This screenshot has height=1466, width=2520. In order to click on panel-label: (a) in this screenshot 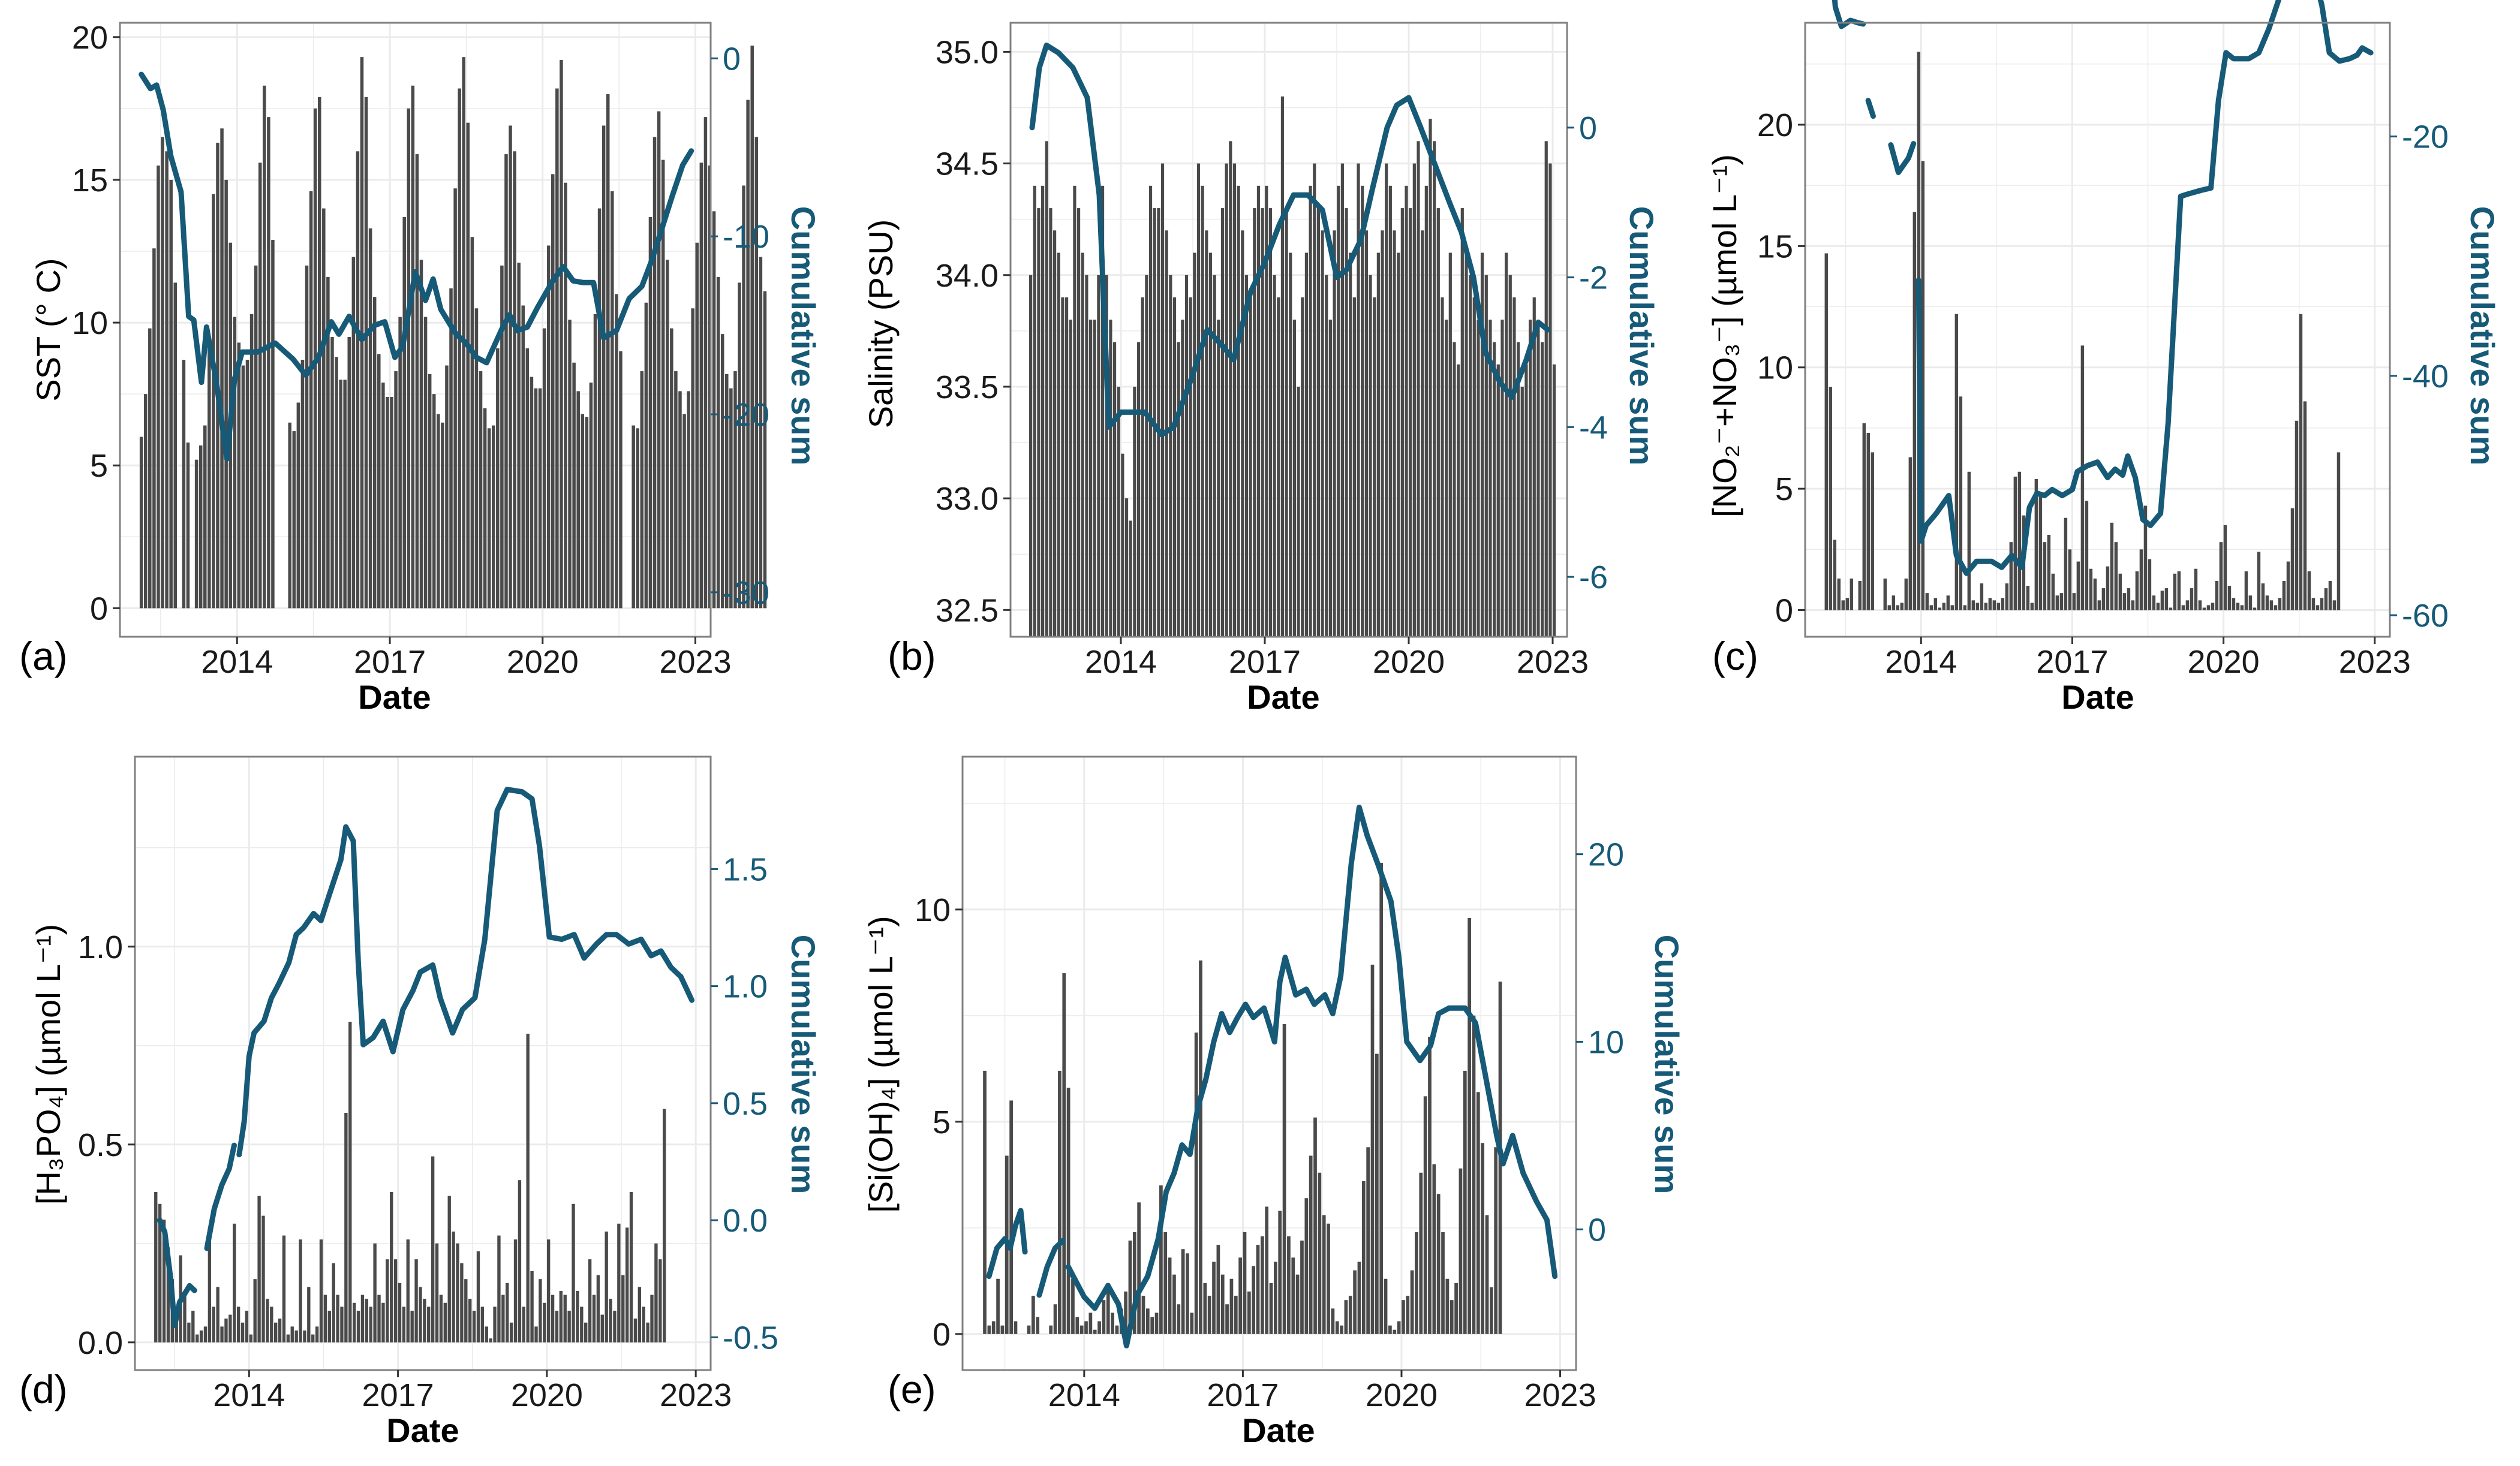, I will do `click(44, 656)`.